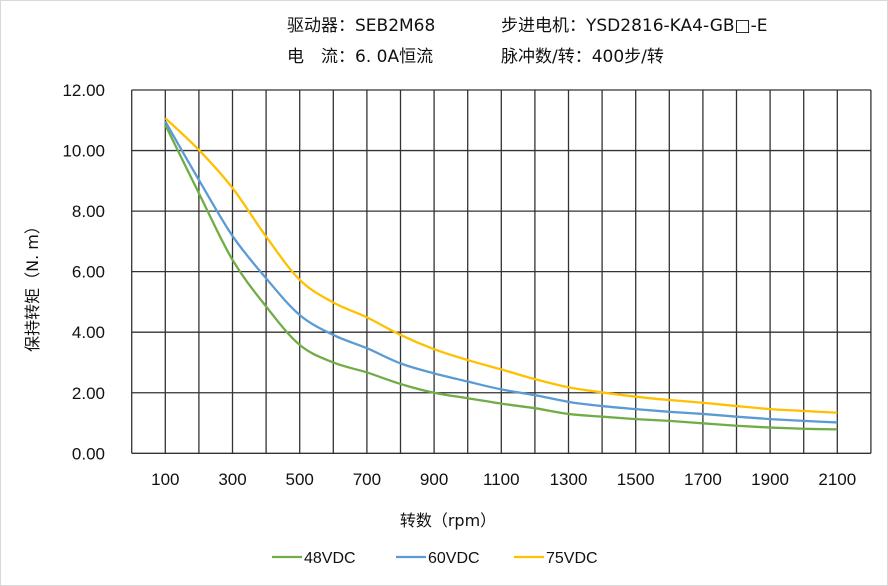 The width and height of the screenshot is (888, 586). Describe the element at coordinates (572, 558) in the screenshot. I see `legend-label: 75VDC` at that location.